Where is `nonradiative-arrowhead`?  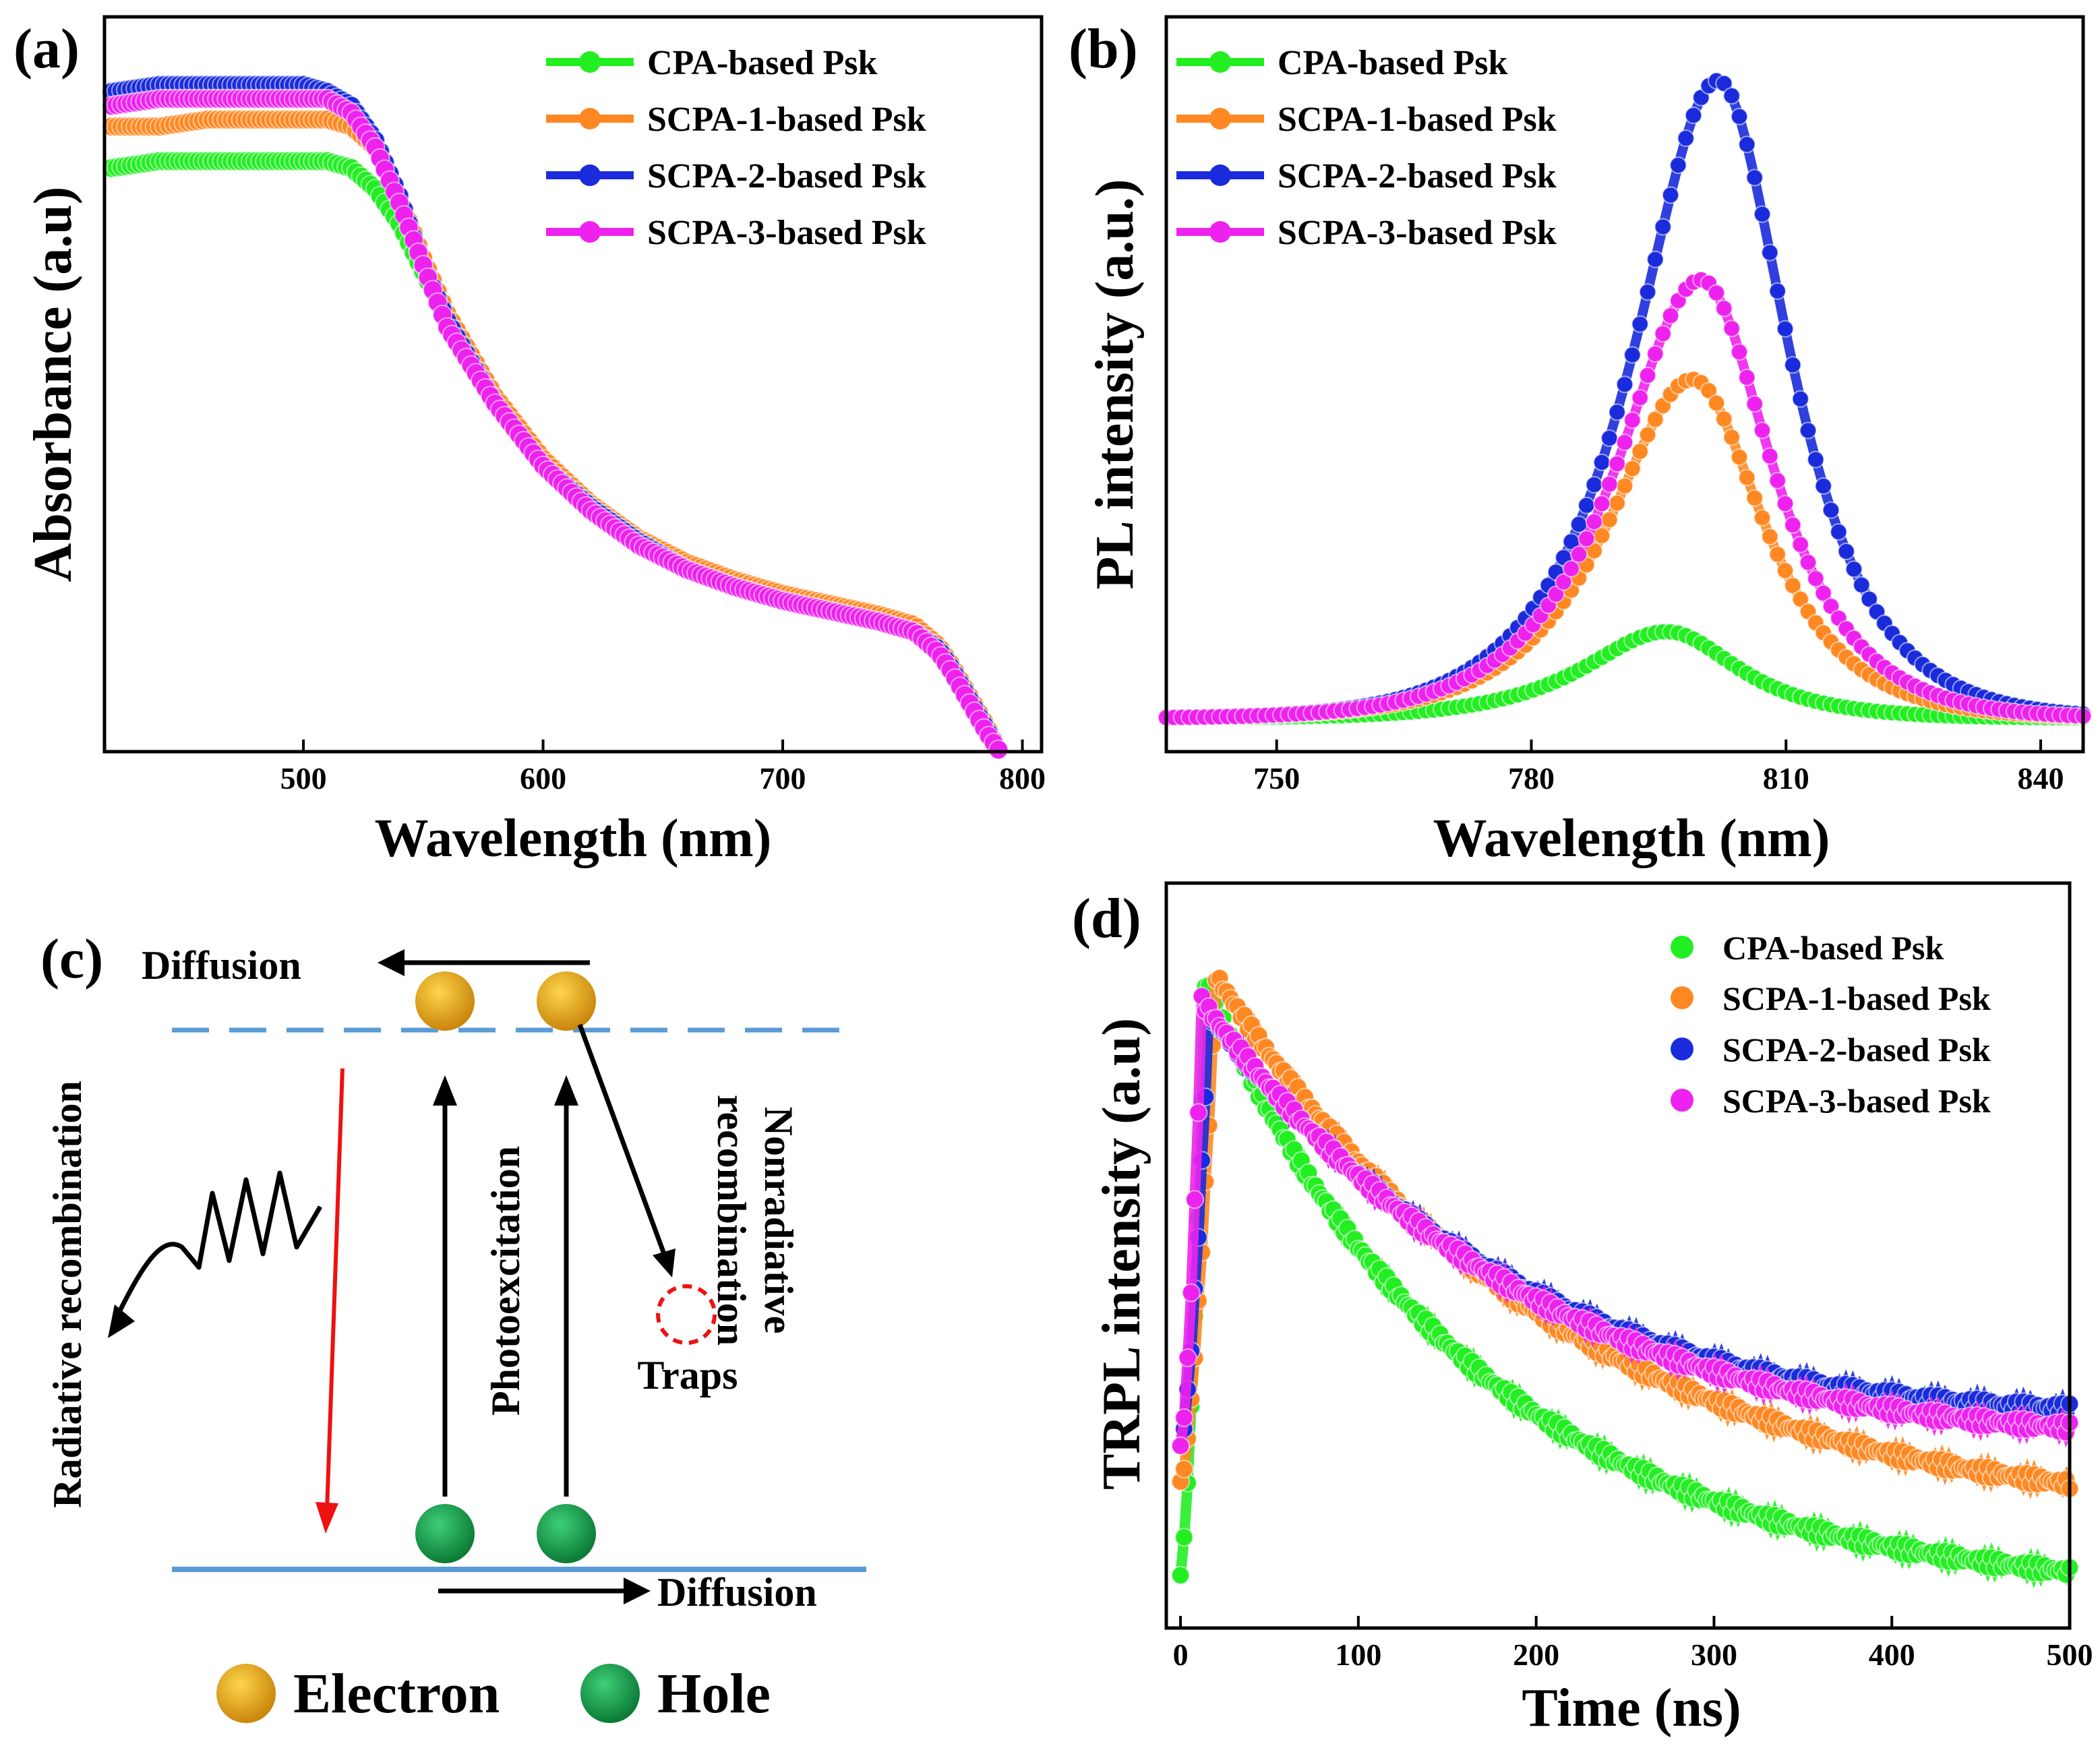
nonradiative-arrowhead is located at coordinates (664, 1263).